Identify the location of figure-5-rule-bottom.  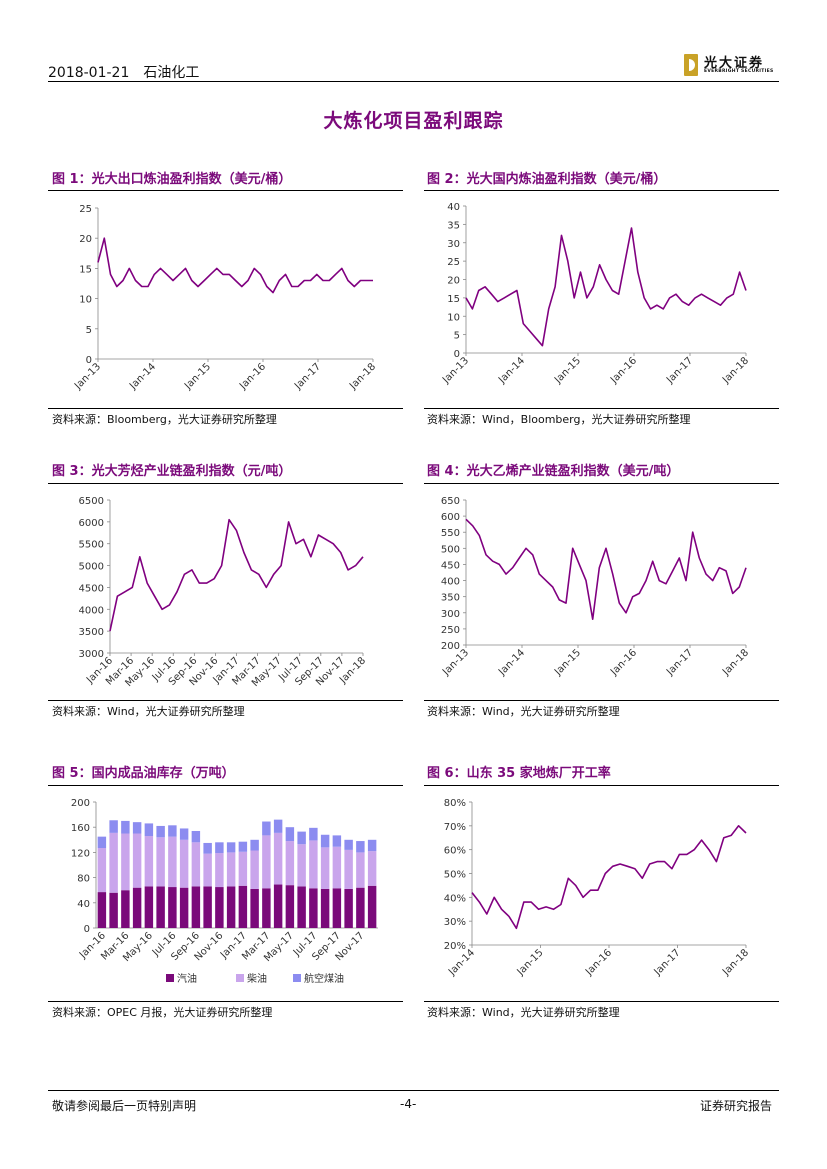
(225, 1001).